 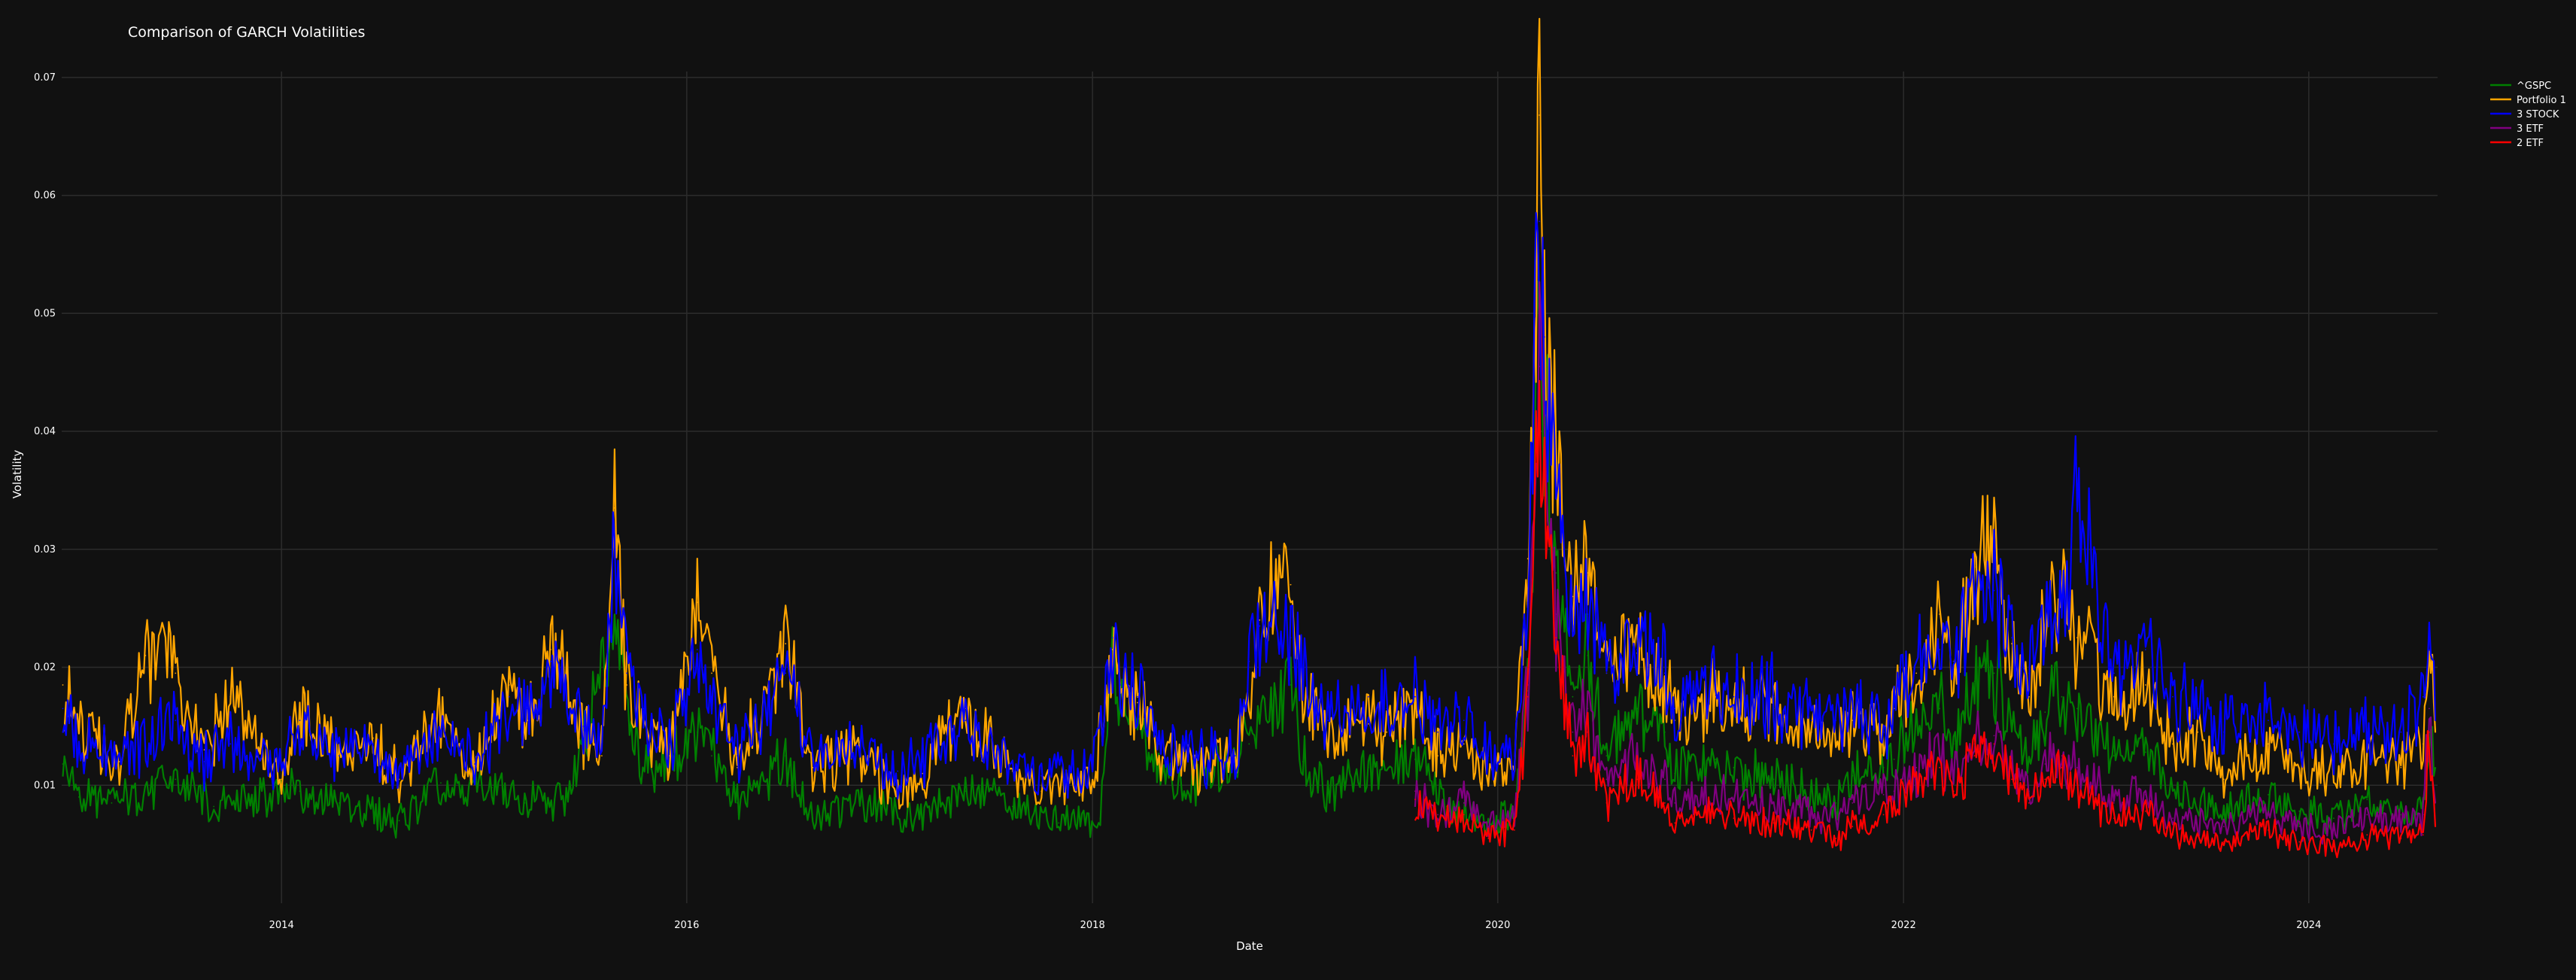 I want to click on legend-label: 3 ETF, so click(x=2531, y=129).